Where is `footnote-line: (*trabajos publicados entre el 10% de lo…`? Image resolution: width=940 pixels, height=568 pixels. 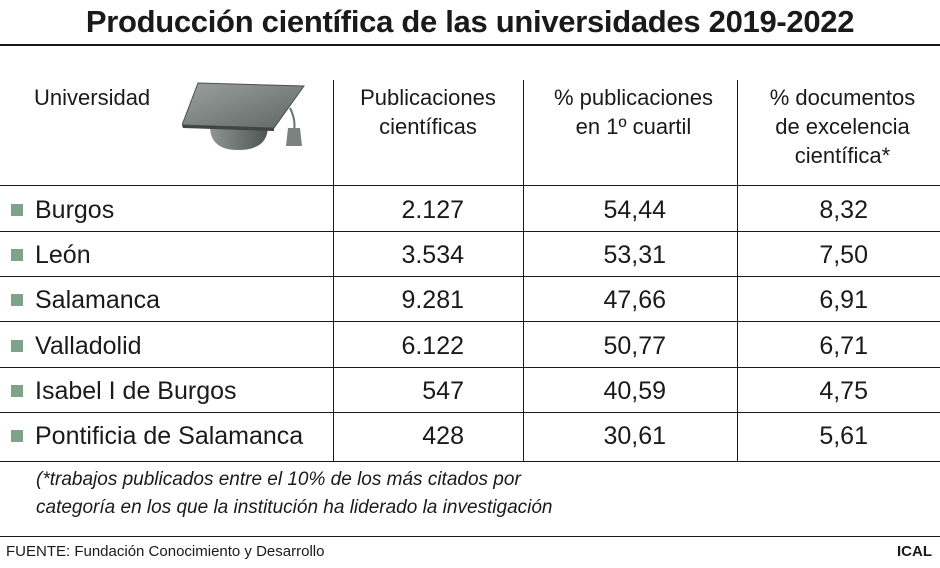 footnote-line: (*trabajos publicados entre el 10% de lo… is located at coordinates (278, 479).